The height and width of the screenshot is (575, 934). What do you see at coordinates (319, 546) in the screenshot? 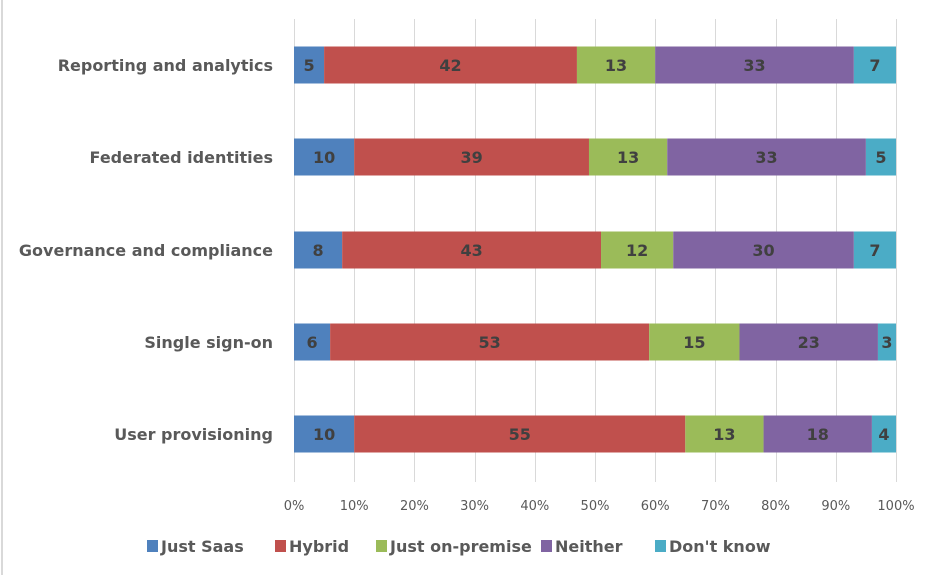
I see `legend-label: Hybrid` at bounding box center [319, 546].